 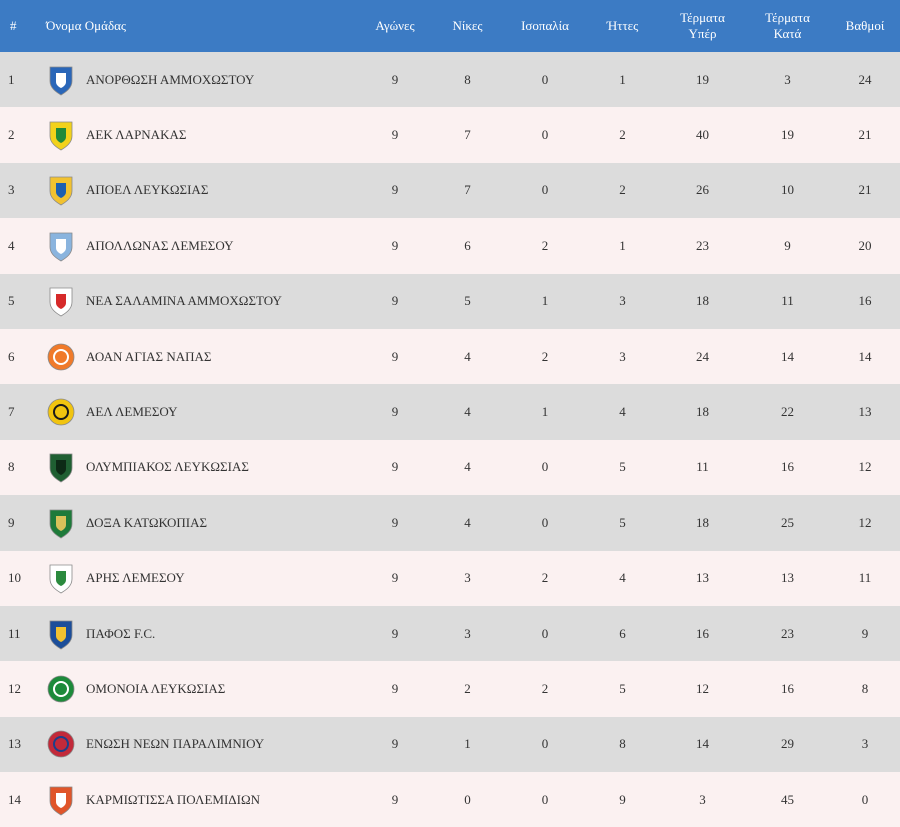 I want to click on header-draws: Ισοπαλία, so click(x=545, y=25).